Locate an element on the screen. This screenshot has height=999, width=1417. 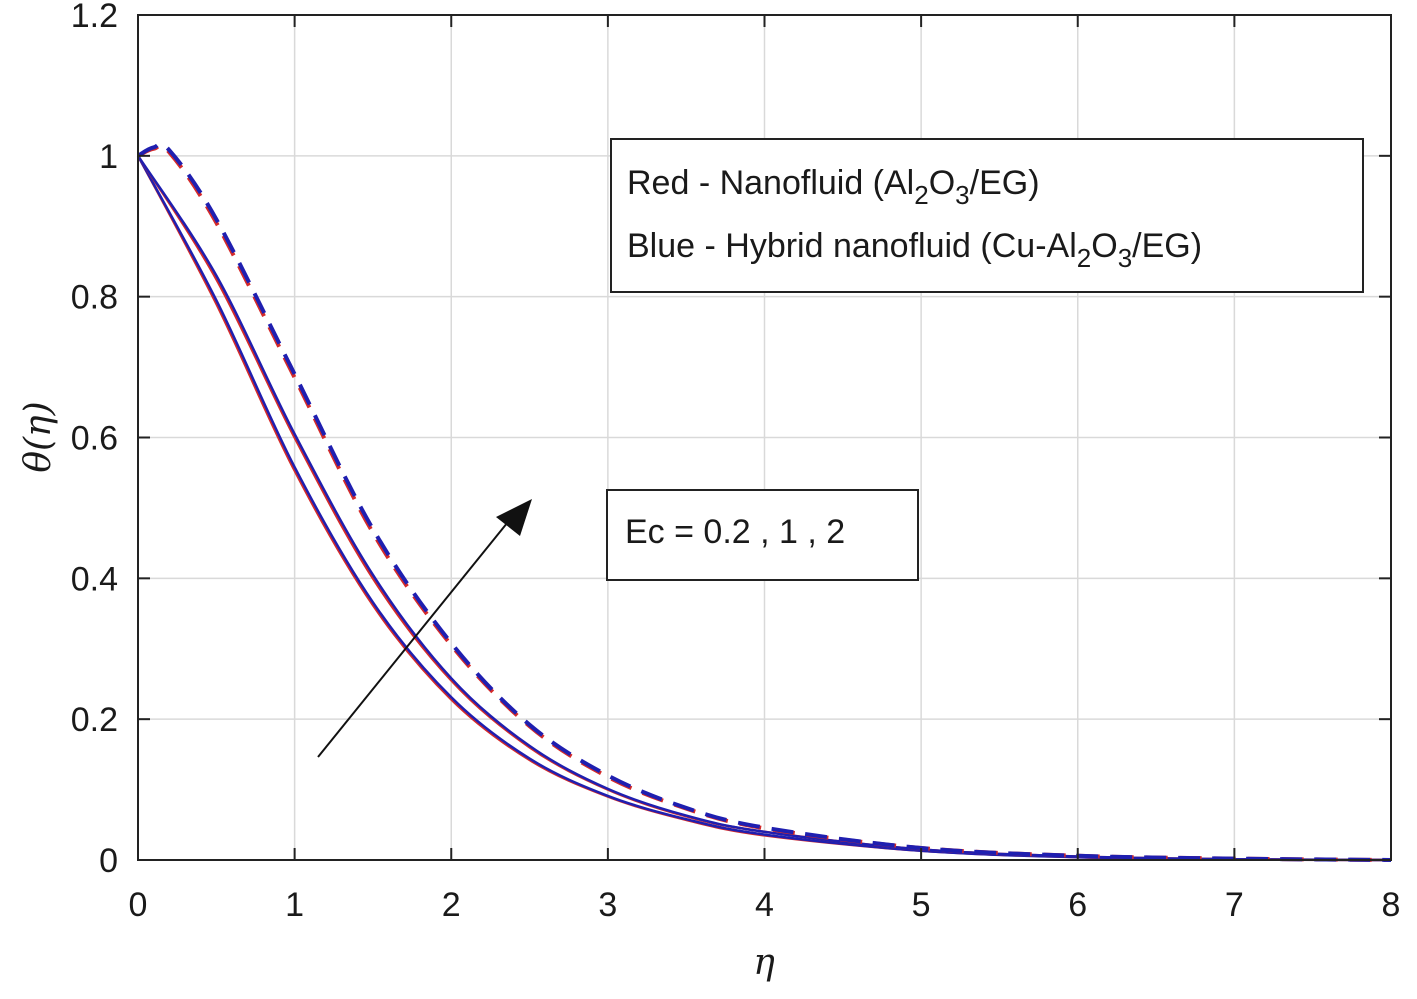
y-axis-label: θ(η) is located at coordinates (38, 436).